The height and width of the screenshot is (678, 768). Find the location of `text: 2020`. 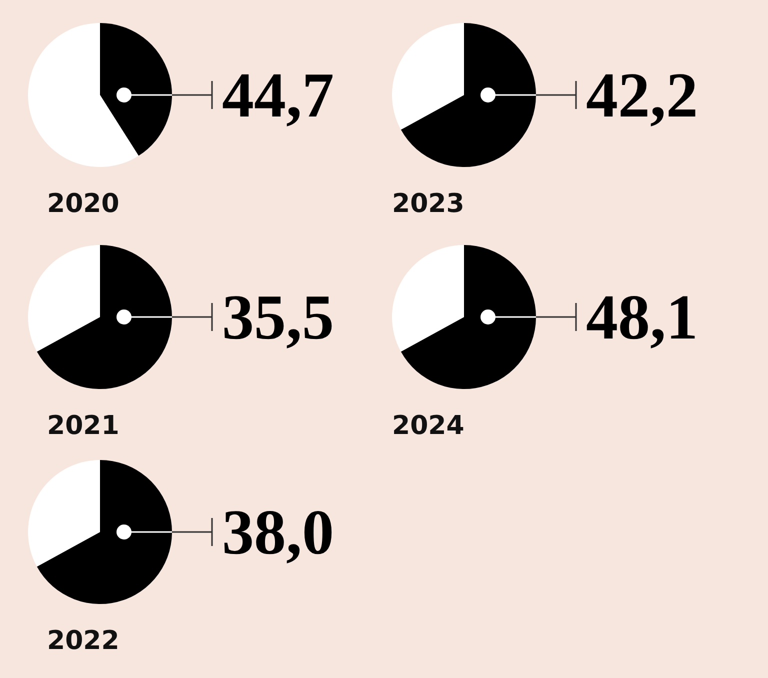

text: 2020 is located at coordinates (83, 204).